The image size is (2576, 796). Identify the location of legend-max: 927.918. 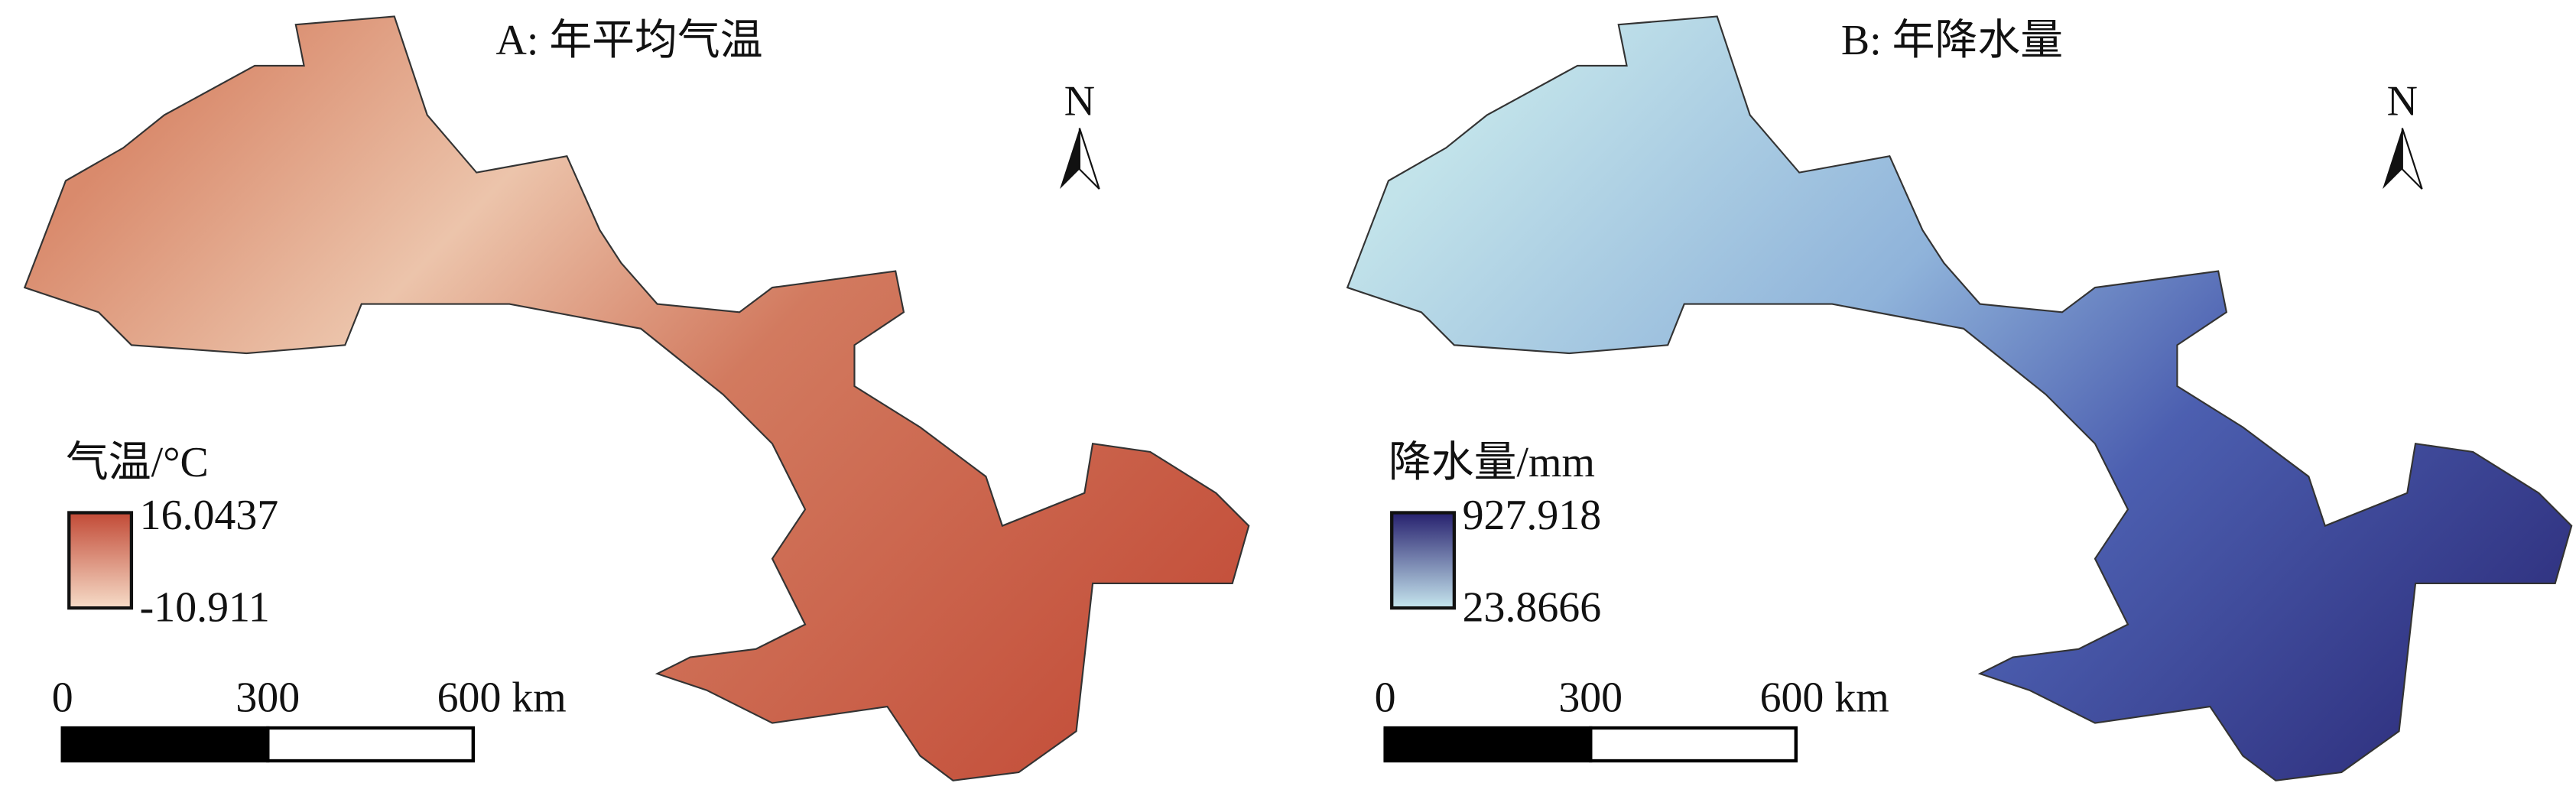
(1533, 516).